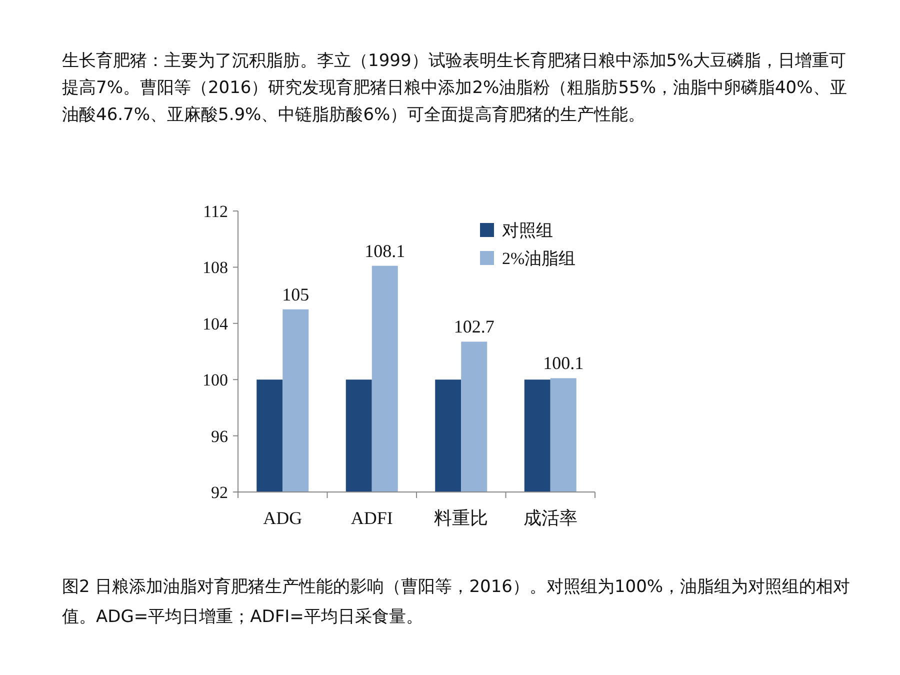 The height and width of the screenshot is (675, 900). What do you see at coordinates (385, 250) in the screenshot?
I see `data-label: 108.1` at bounding box center [385, 250].